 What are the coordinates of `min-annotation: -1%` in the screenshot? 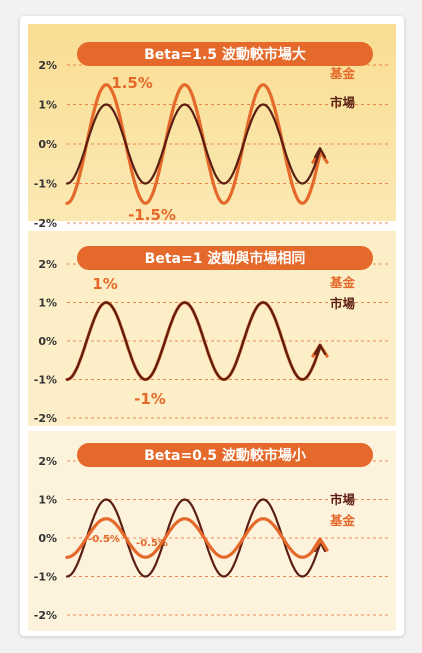 It's located at (150, 399).